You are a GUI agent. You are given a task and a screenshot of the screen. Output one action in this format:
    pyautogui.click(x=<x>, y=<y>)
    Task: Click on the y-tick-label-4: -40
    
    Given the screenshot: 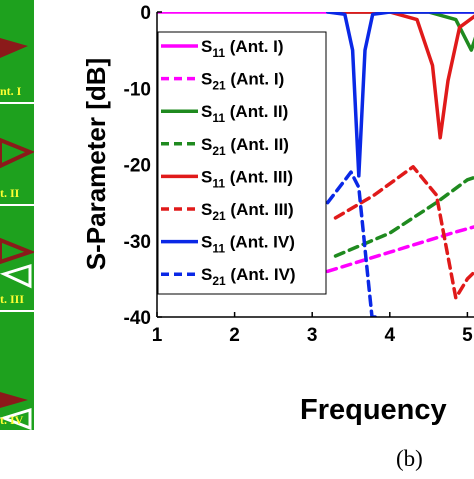 What is the action you would take?
    pyautogui.click(x=137, y=318)
    